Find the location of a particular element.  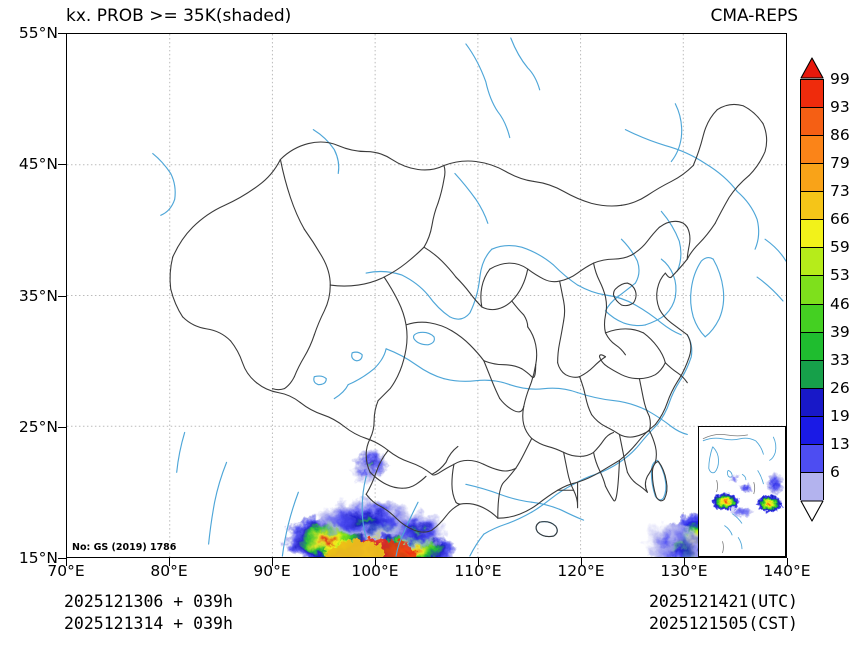

colorbar-tick-66: 66 is located at coordinates (840, 219).